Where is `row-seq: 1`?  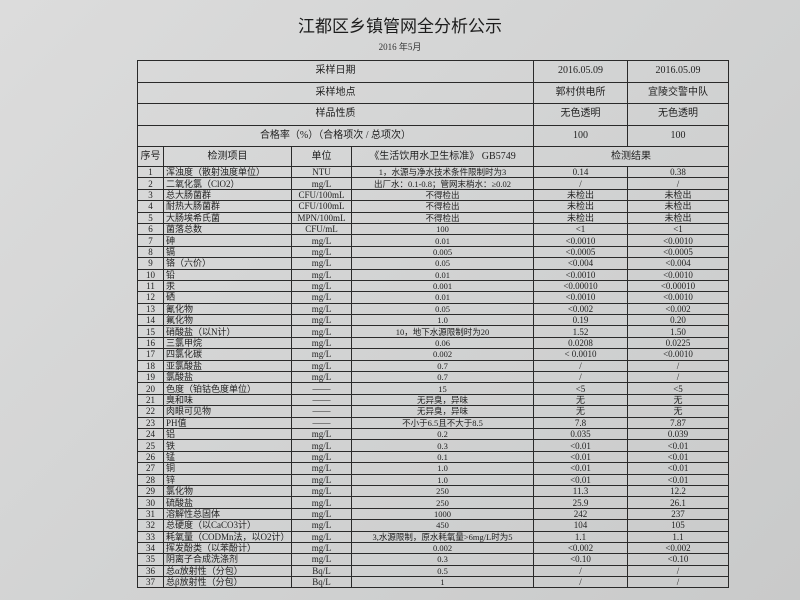 row-seq: 1 is located at coordinates (150, 172).